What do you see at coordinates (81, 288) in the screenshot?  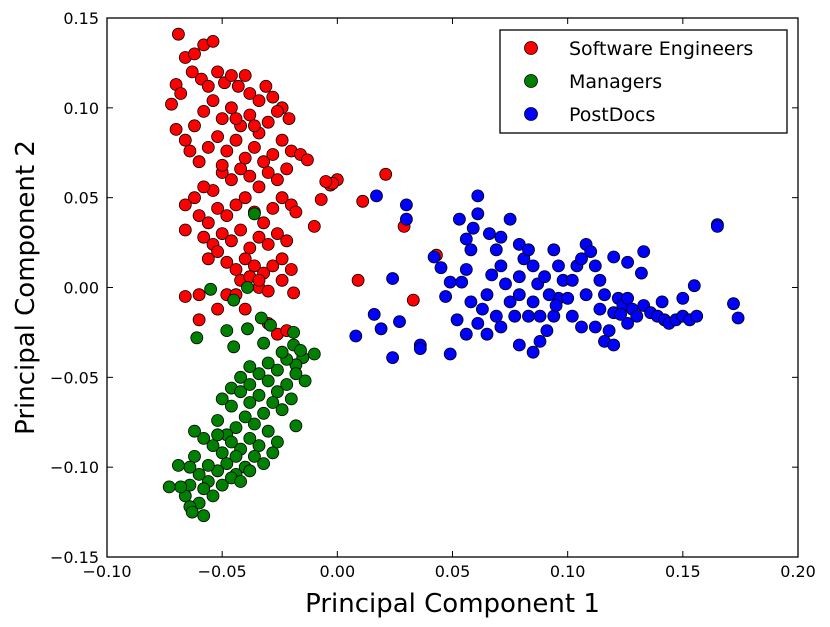 I see `y-tick-label: 0.00` at bounding box center [81, 288].